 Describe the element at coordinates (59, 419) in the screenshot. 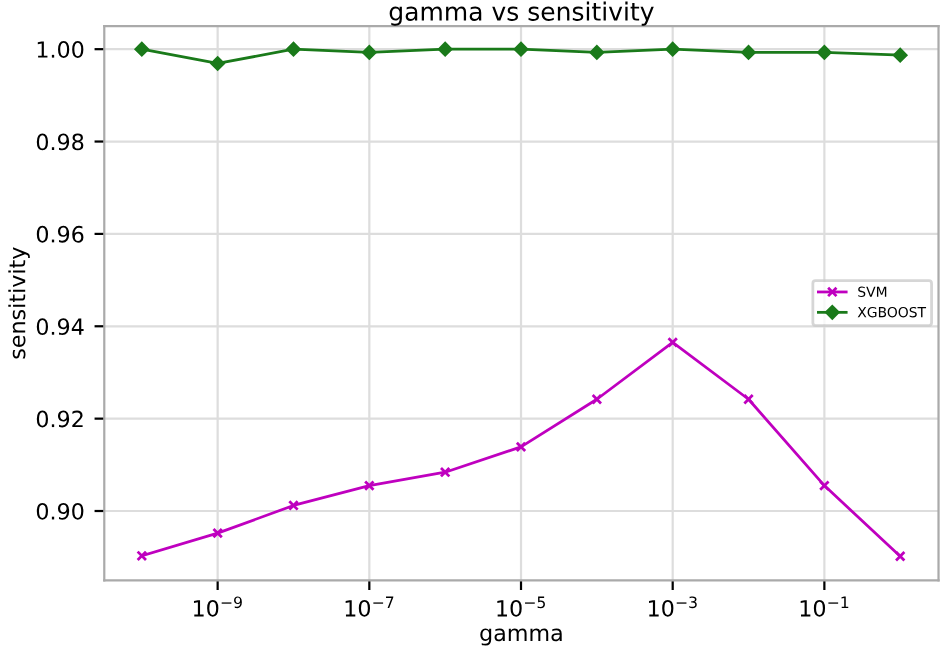

I see `y-tick-label: 0.92` at that location.